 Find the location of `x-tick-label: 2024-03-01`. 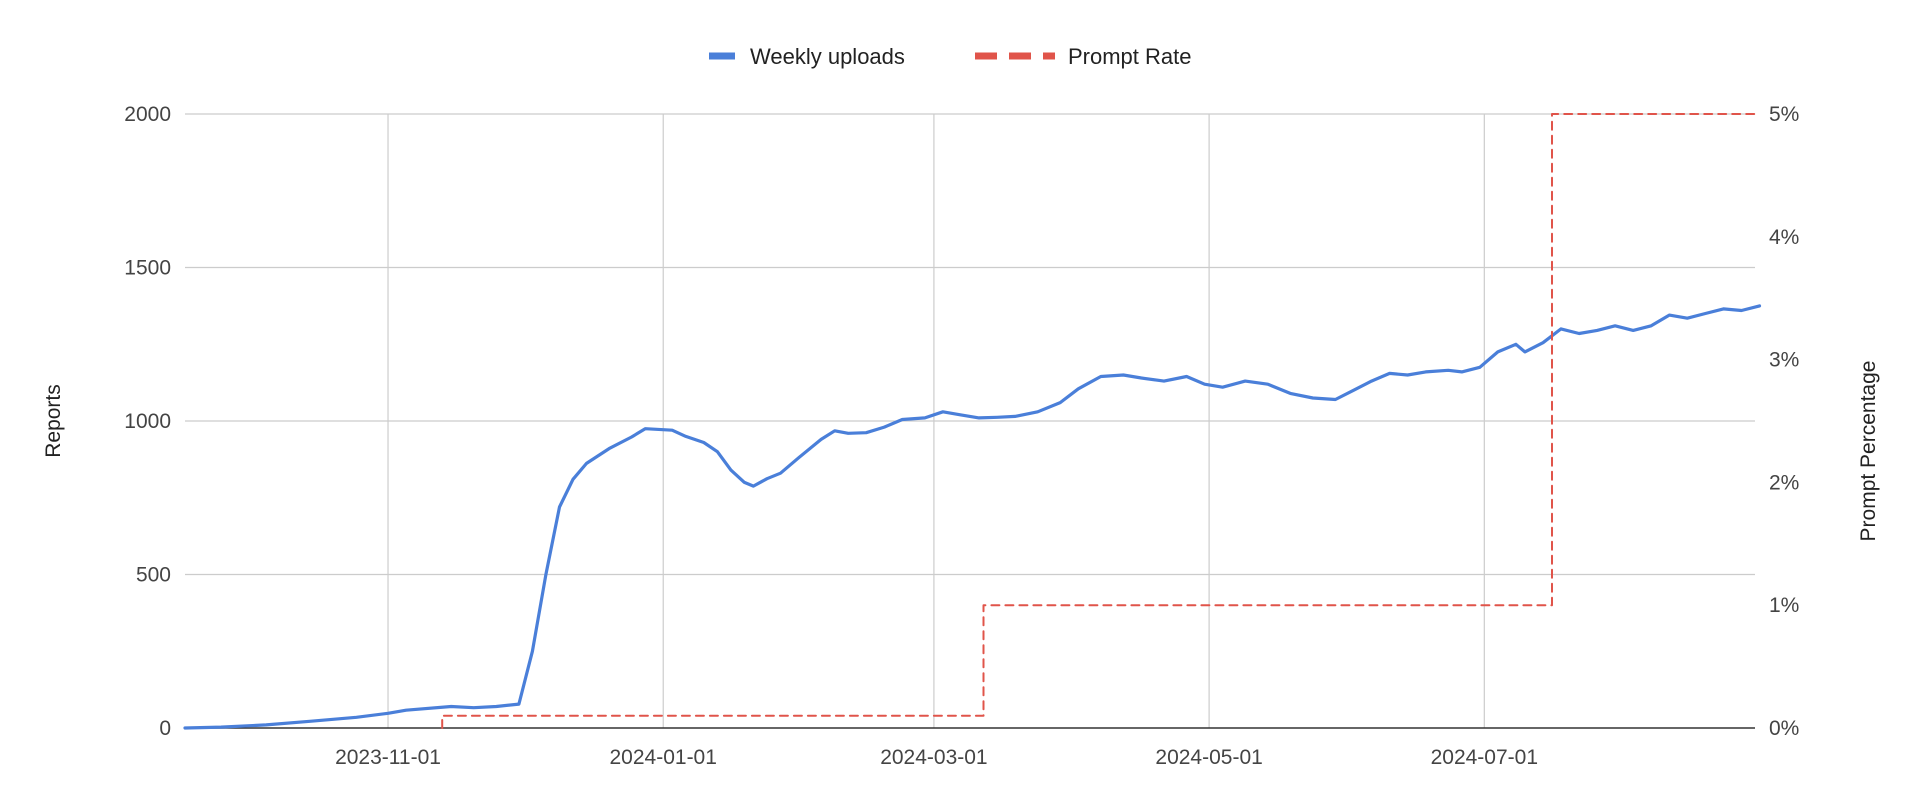

x-tick-label: 2024-03-01 is located at coordinates (933, 757).